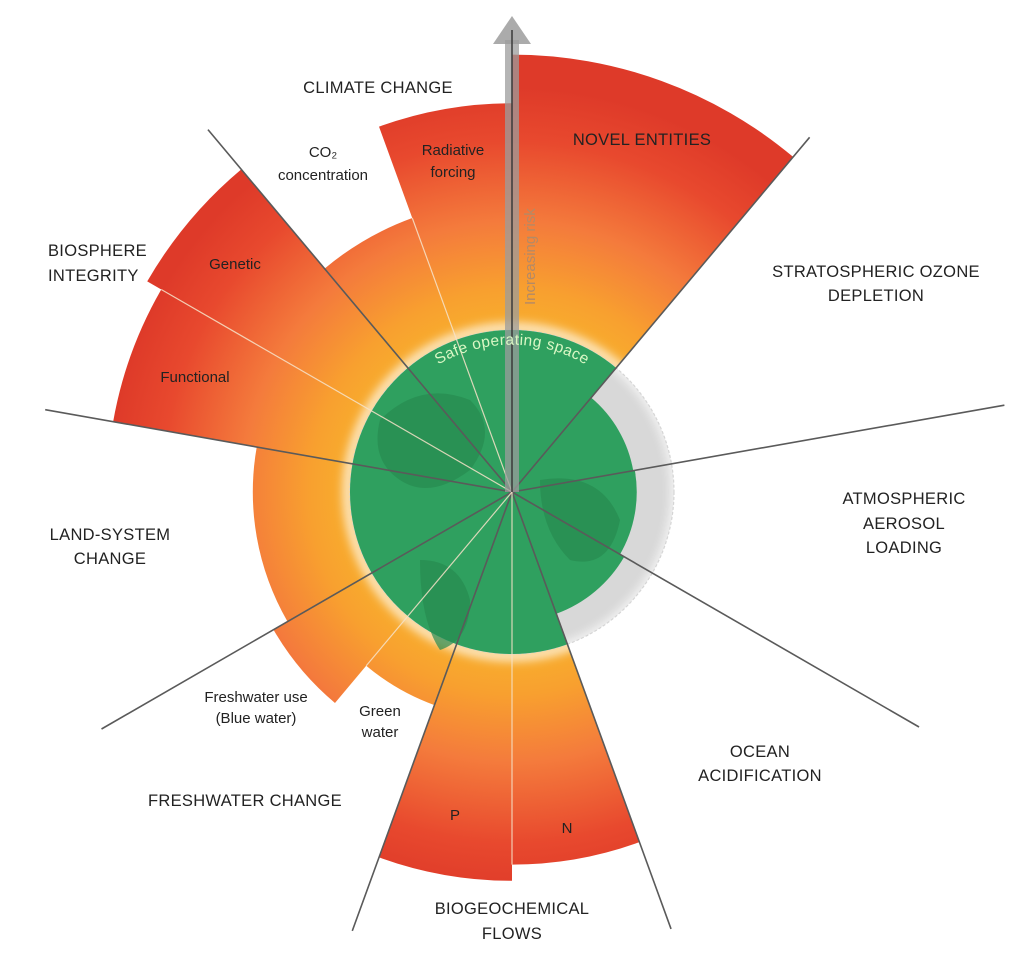 This screenshot has width=1024, height=967. Describe the element at coordinates (441, 554) in the screenshot. I see `safe-wedge-blue-water` at that location.